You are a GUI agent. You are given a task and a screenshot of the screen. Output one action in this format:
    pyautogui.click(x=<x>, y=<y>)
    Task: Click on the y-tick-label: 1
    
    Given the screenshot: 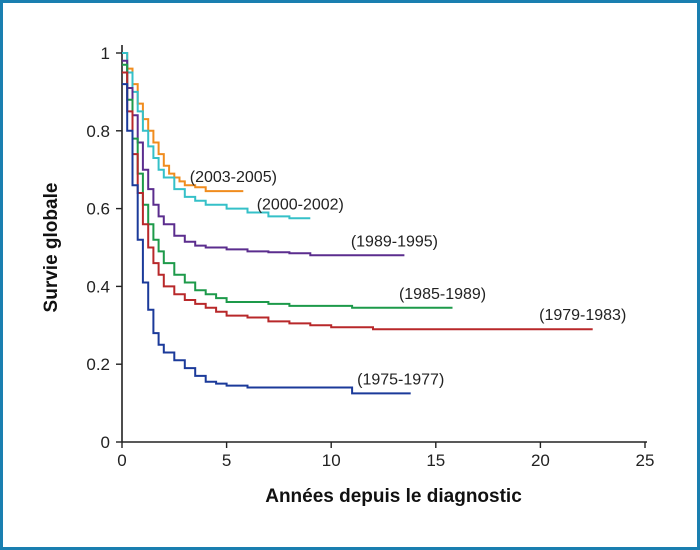 What is the action you would take?
    pyautogui.click(x=105, y=53)
    